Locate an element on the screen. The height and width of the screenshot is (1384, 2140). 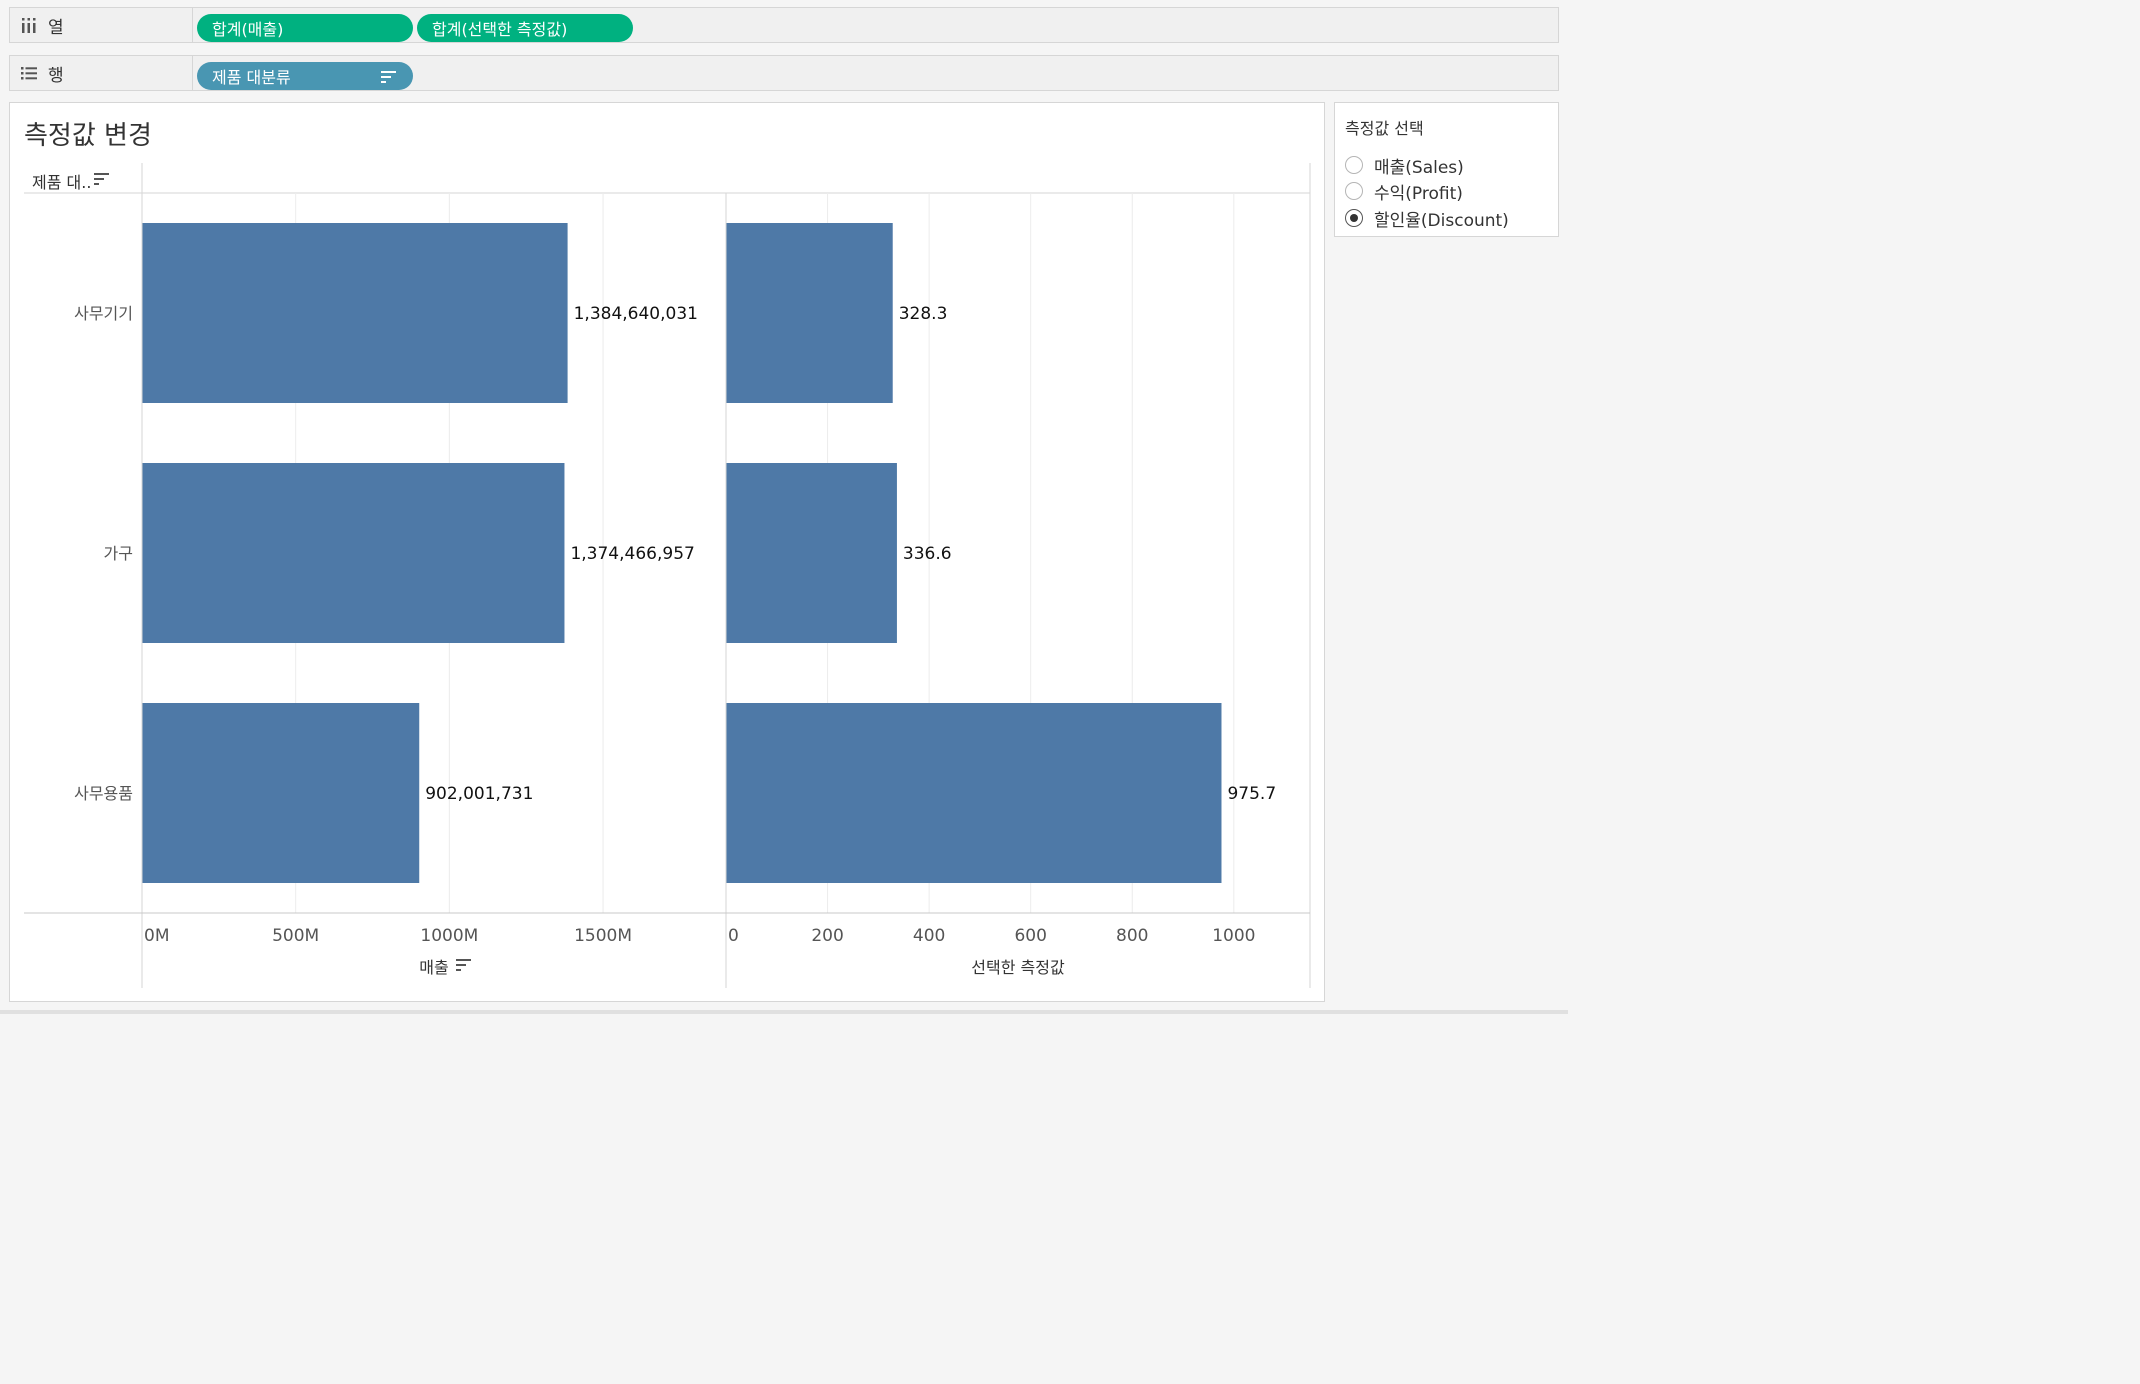
columns-icon is located at coordinates (29, 25).